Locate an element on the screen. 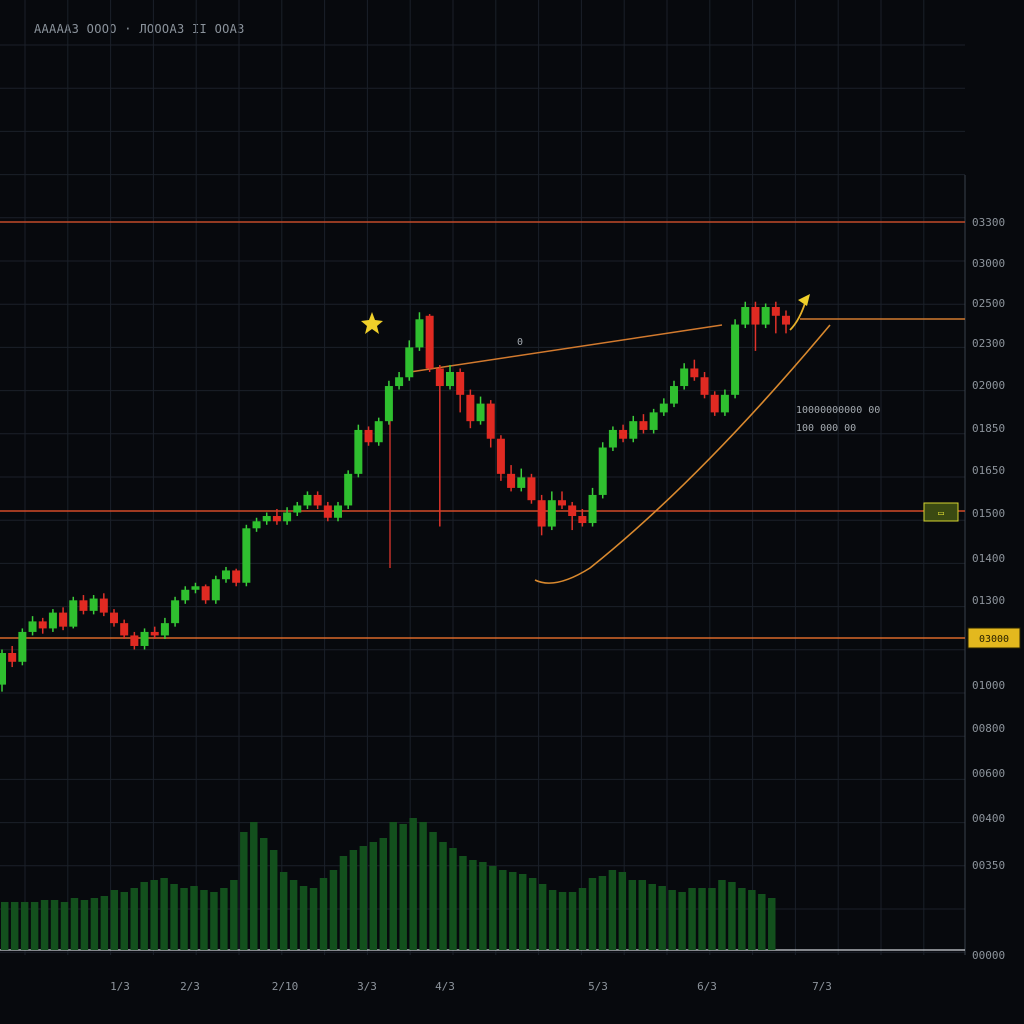 Image resolution: width=1024 pixels, height=1024 pixels. price-tick-label: 00350 is located at coordinates (988, 865).